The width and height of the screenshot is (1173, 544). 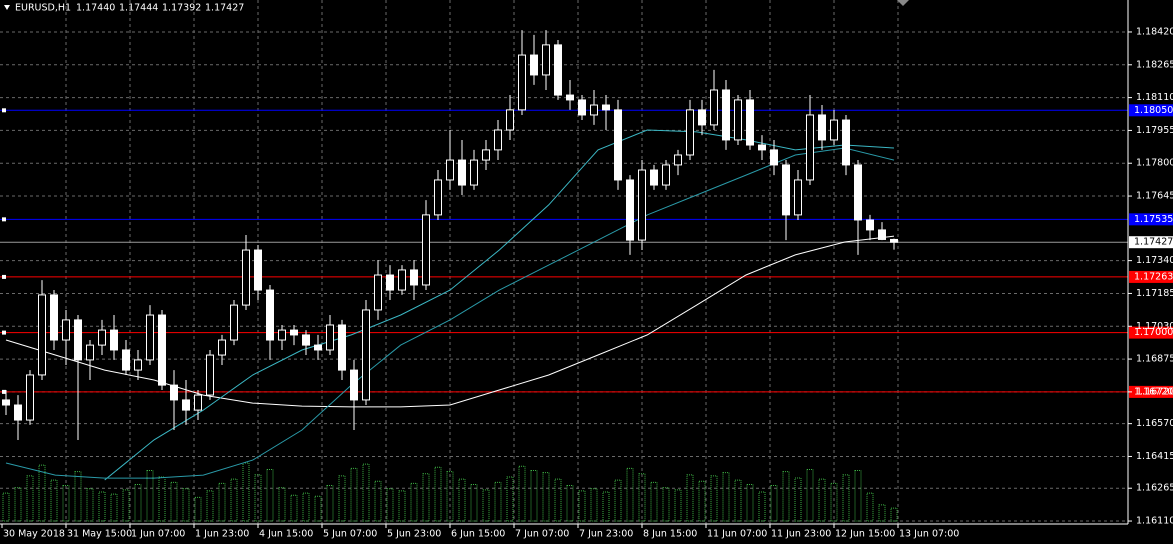 I want to click on level-label: 1.17263, so click(x=1153, y=276).